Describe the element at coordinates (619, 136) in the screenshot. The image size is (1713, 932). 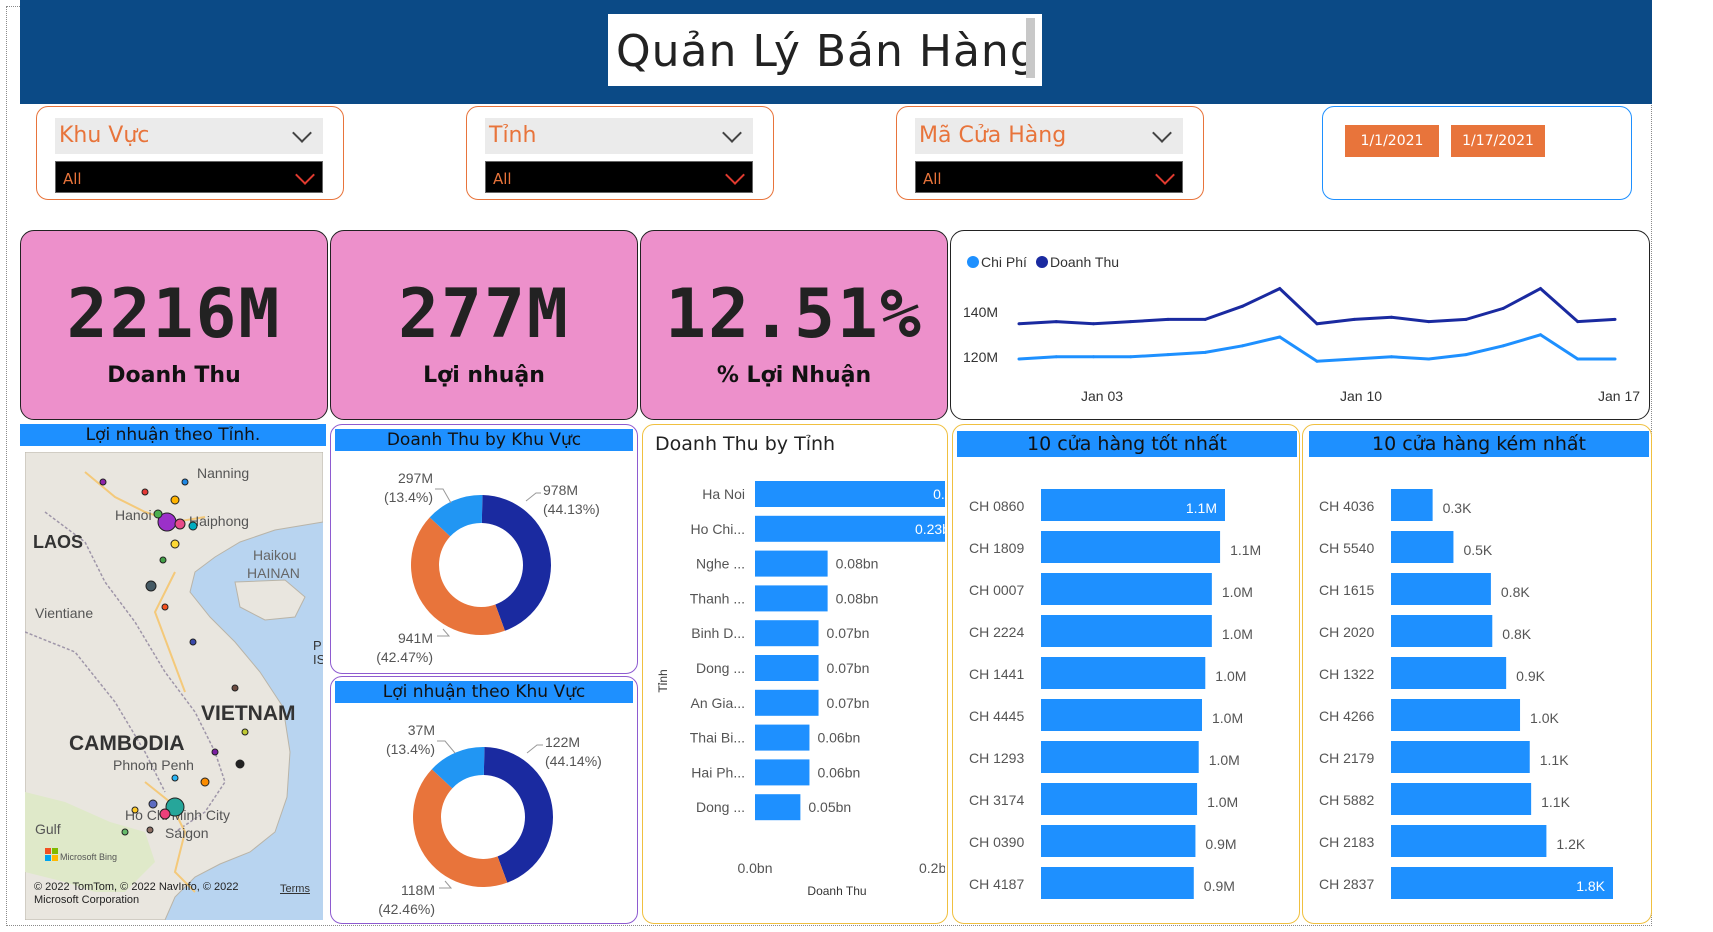
I see `slicer-header: Tỉnh` at that location.